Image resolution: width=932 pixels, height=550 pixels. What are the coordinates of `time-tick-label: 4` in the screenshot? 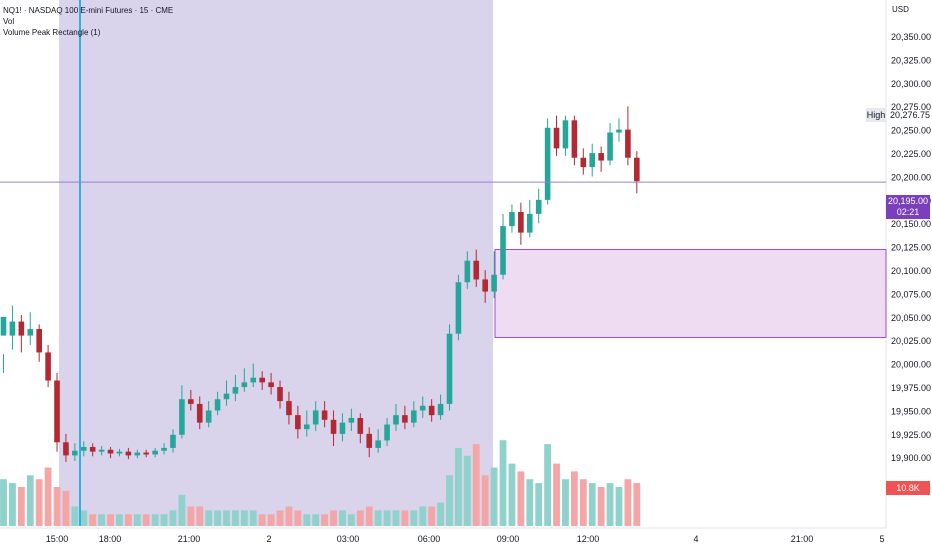 It's located at (695, 539).